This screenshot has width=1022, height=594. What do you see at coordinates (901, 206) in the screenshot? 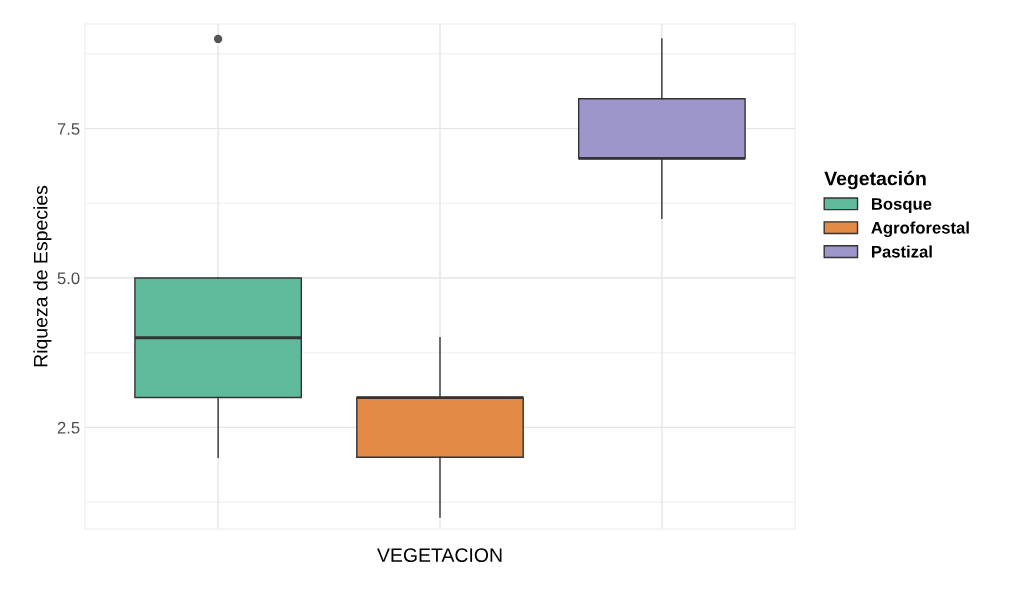
I see `legend-label: Bosque` at bounding box center [901, 206].